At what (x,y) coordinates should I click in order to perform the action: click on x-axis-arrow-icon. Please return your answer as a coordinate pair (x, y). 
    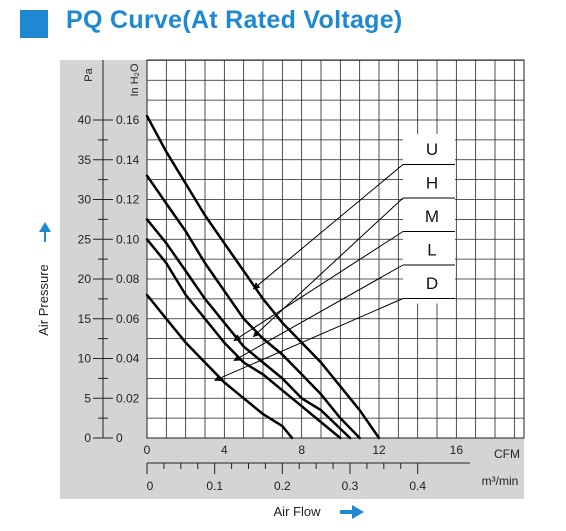
    Looking at the image, I should click on (352, 512).